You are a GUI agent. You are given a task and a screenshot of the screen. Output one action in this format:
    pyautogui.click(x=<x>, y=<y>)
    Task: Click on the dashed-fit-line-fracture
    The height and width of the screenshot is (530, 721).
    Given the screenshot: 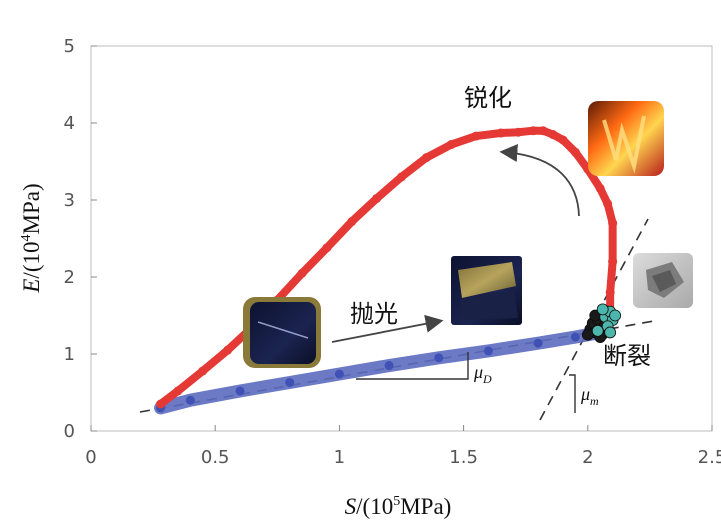 What is the action you would take?
    pyautogui.click(x=594, y=319)
    